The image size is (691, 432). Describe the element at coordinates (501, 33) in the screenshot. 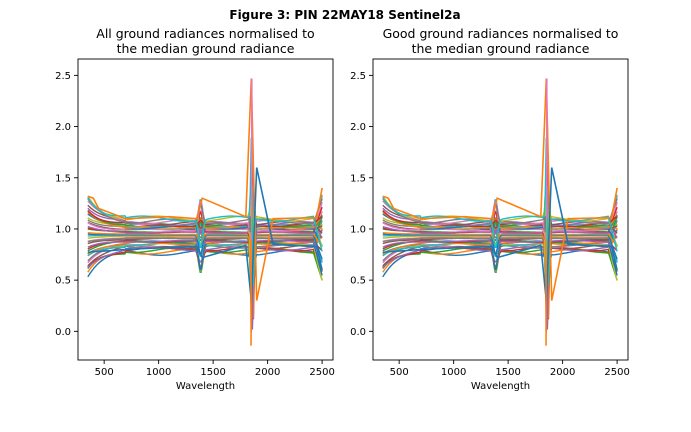

I see `panel-title-line: Good ground radiances normalised to` at that location.